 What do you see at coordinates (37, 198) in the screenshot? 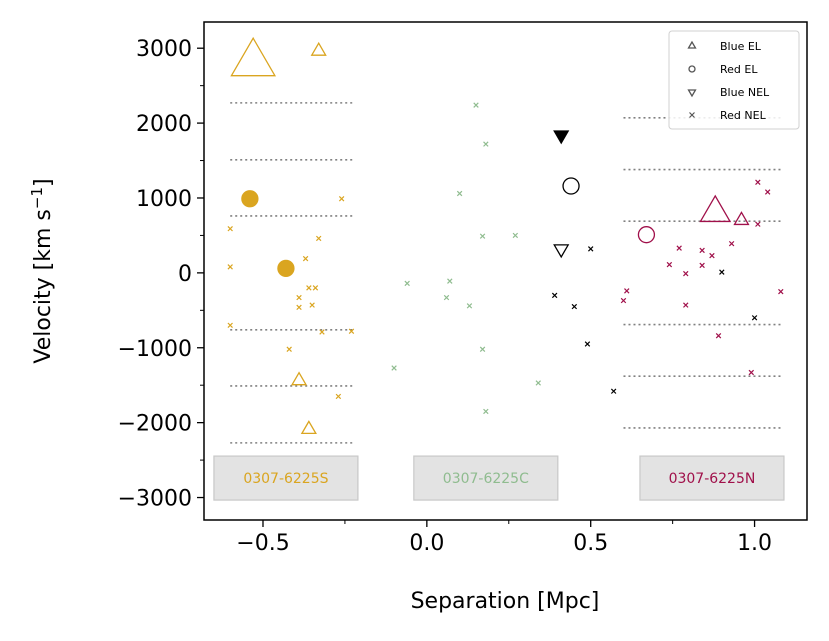
I see `y-axis-title-sup: −1` at bounding box center [37, 198].